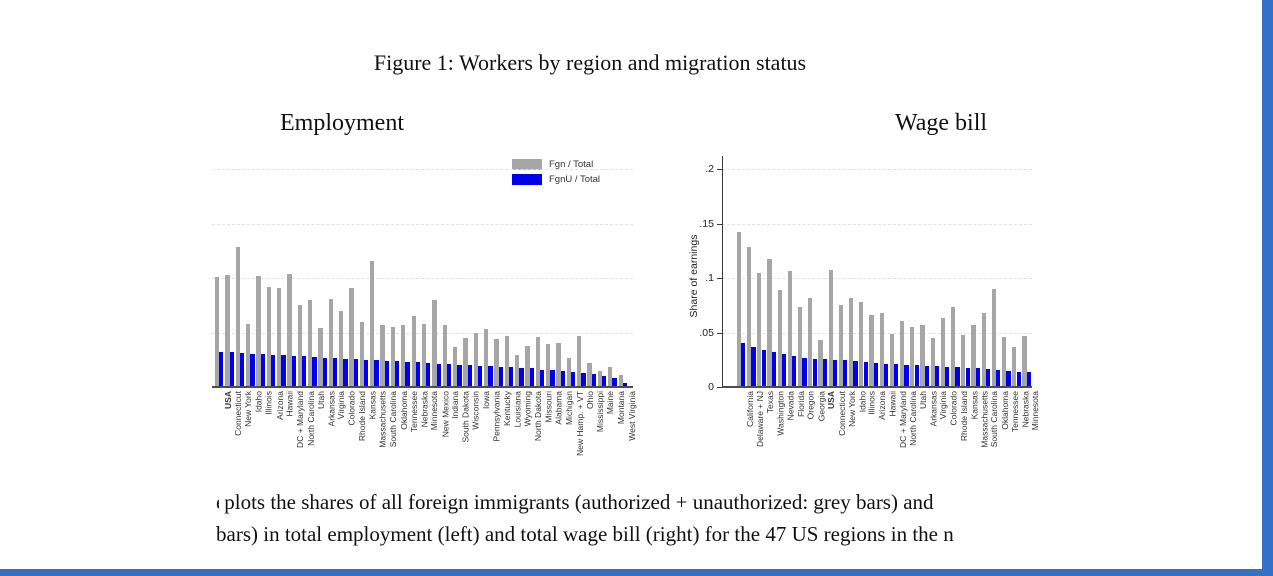 The image size is (1273, 576). What do you see at coordinates (769, 323) in the screenshot?
I see `bar-fgn-Washington` at bounding box center [769, 323].